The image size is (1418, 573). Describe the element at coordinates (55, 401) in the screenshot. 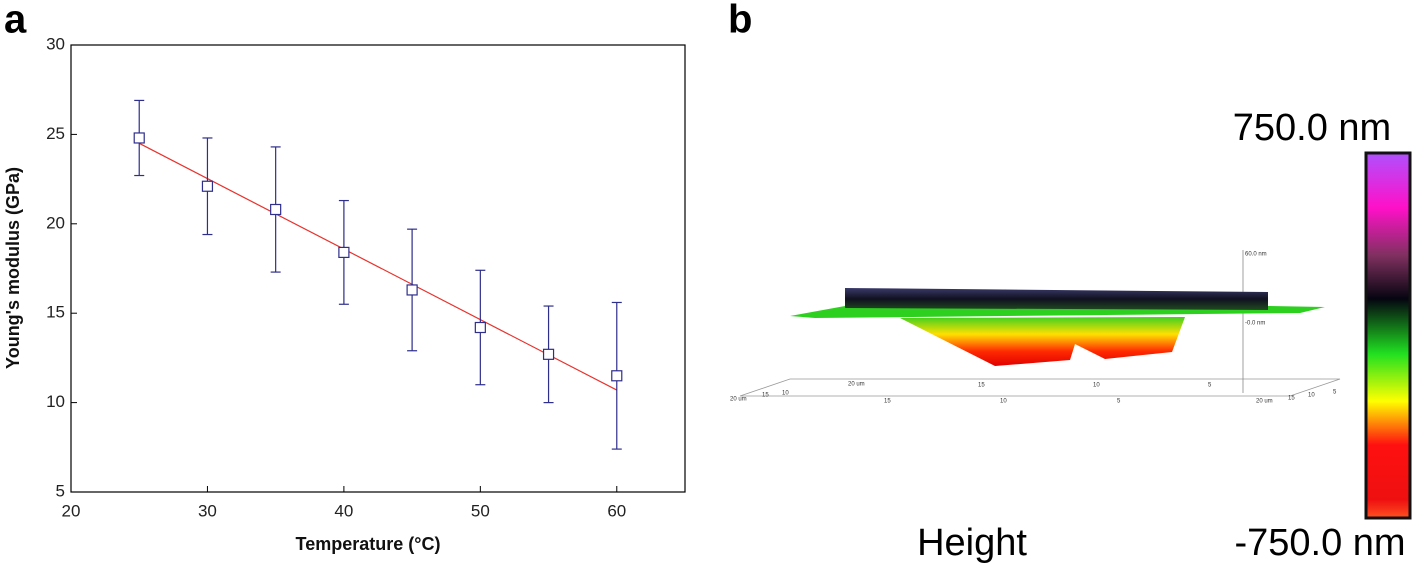

I see `y-tick-label: 10` at that location.